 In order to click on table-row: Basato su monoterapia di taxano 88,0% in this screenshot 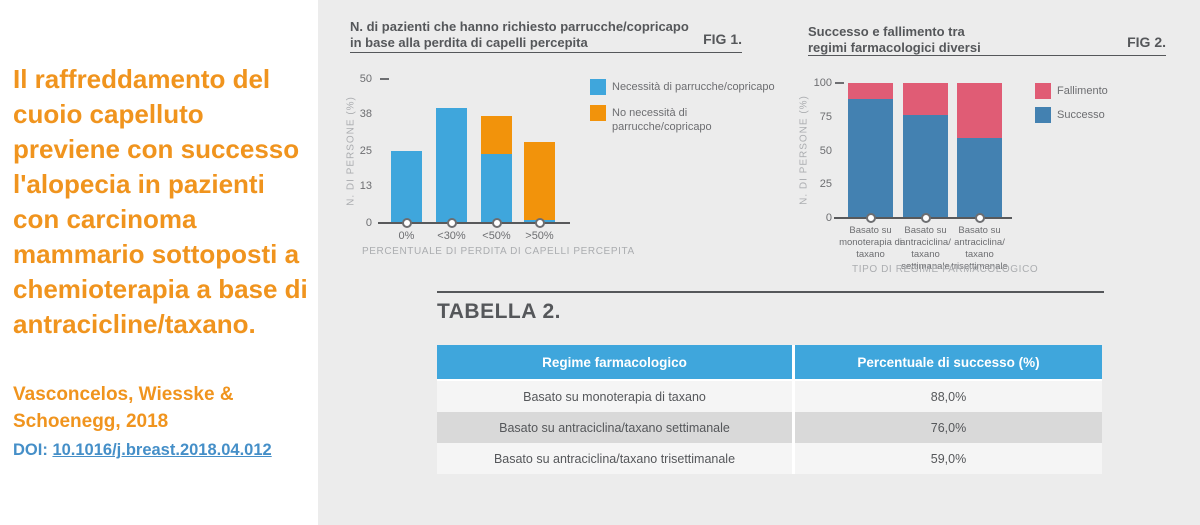, I will do `click(769, 396)`.